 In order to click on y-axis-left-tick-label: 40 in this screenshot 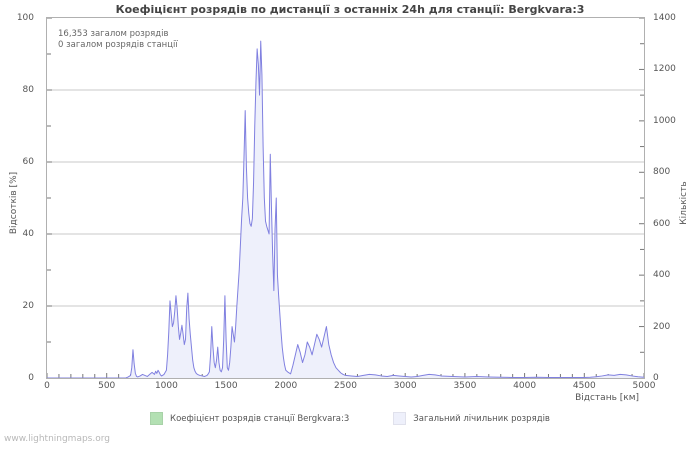, I will do `click(28, 234)`.